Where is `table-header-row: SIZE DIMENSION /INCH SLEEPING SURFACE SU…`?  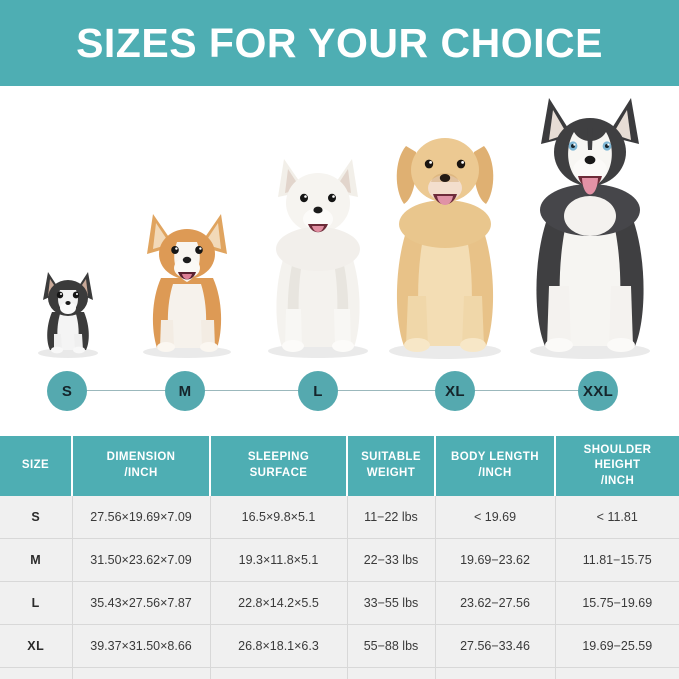 table-header-row: SIZE DIMENSION /INCH SLEEPING SURFACE SU… is located at coordinates (339, 466).